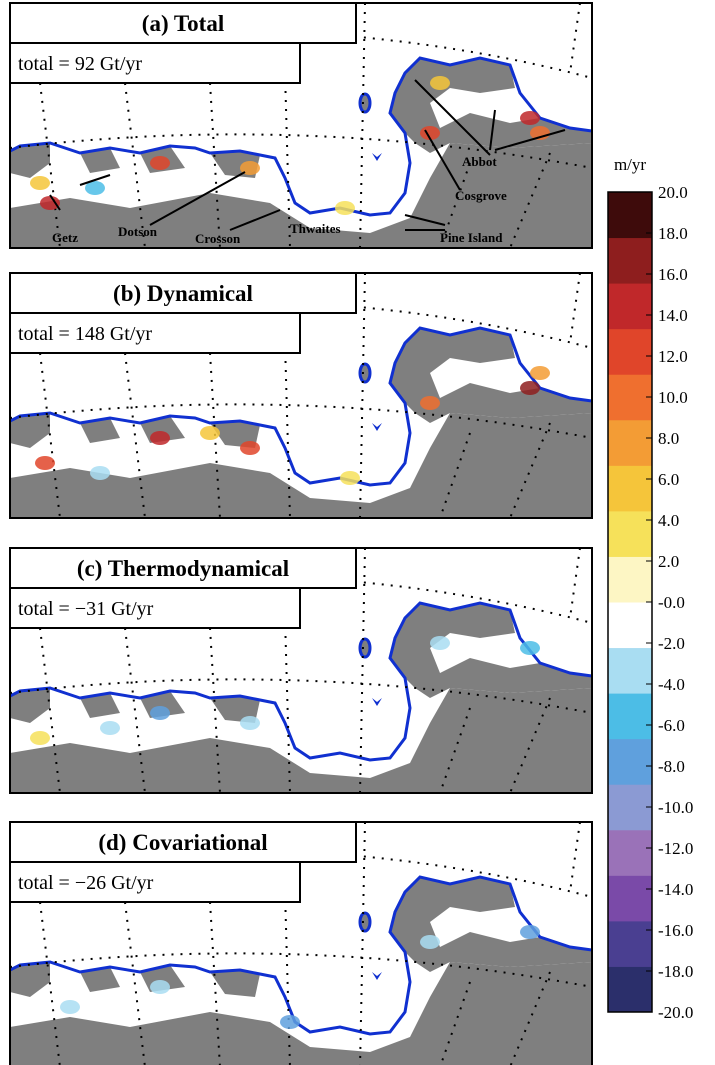 The width and height of the screenshot is (715, 1065). I want to click on colorbar-tick-label: -6.0, so click(671, 725).